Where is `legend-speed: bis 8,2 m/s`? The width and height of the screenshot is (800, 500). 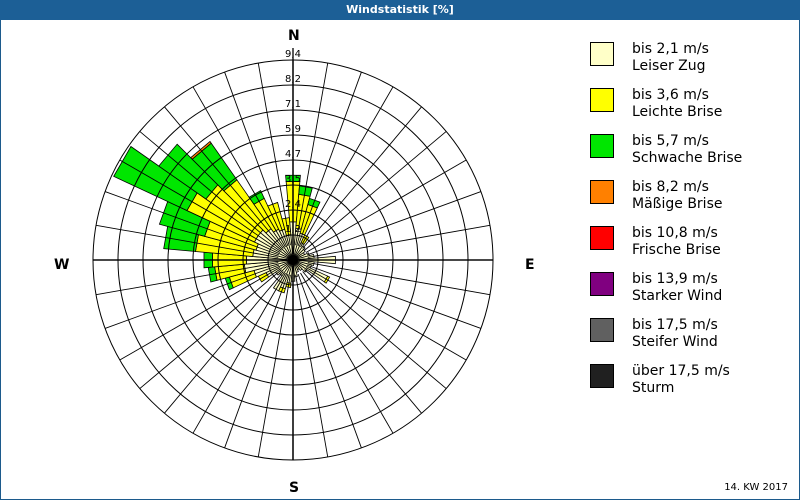 legend-speed: bis 8,2 m/s is located at coordinates (670, 187).